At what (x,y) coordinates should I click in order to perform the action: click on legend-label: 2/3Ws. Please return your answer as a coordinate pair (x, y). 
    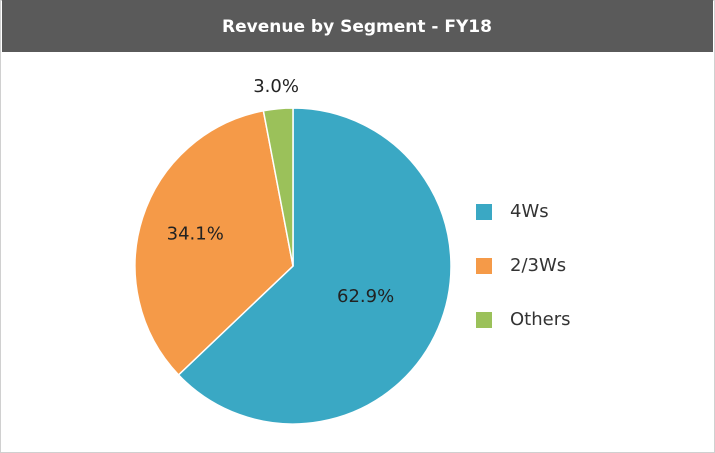
    Looking at the image, I should click on (538, 265).